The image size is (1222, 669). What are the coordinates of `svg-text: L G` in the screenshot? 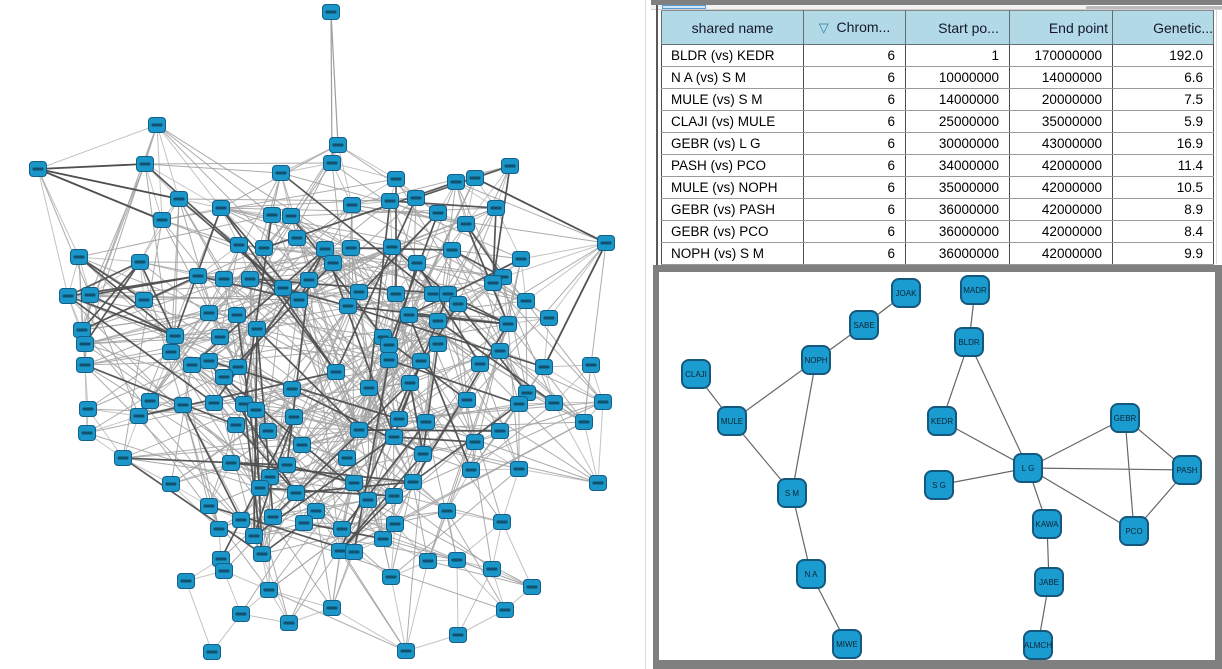 It's located at (1028, 468).